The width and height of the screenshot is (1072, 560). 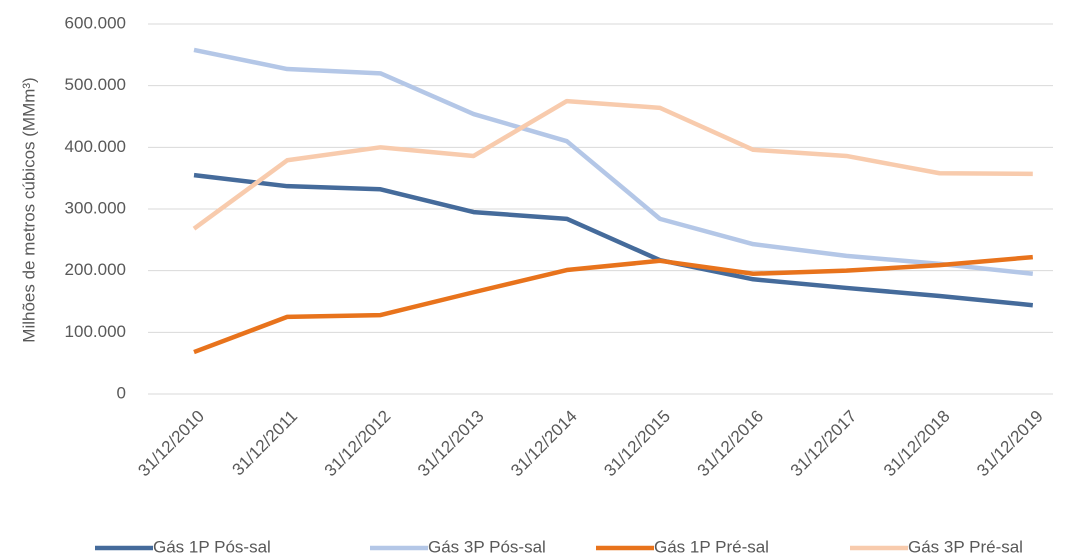 What do you see at coordinates (451, 444) in the screenshot?
I see `x-tick-label: 31/12/2013` at bounding box center [451, 444].